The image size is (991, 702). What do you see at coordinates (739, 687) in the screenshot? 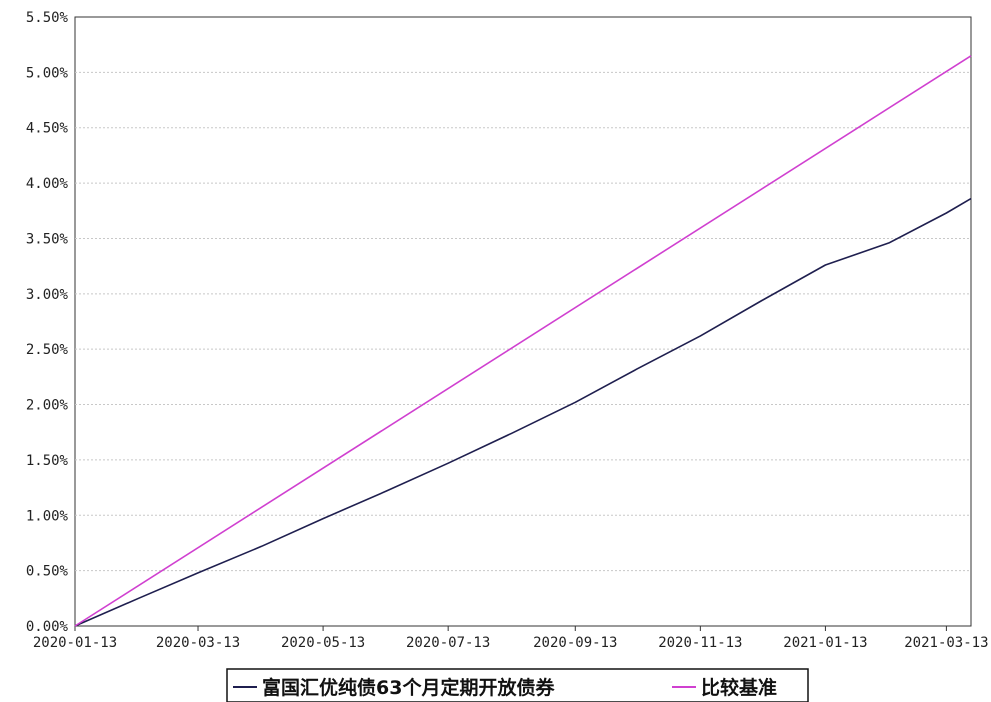
I see `legend-benchmark-label: 比较基准` at bounding box center [739, 687].